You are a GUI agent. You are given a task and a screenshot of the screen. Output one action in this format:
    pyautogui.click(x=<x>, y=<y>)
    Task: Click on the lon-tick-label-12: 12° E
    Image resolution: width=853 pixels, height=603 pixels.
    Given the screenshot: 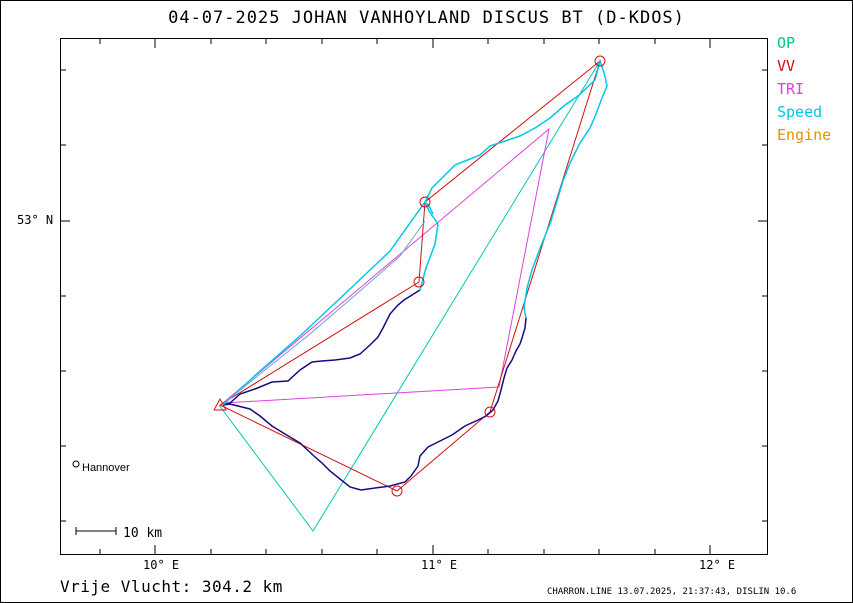 What is the action you would take?
    pyautogui.click(x=717, y=565)
    